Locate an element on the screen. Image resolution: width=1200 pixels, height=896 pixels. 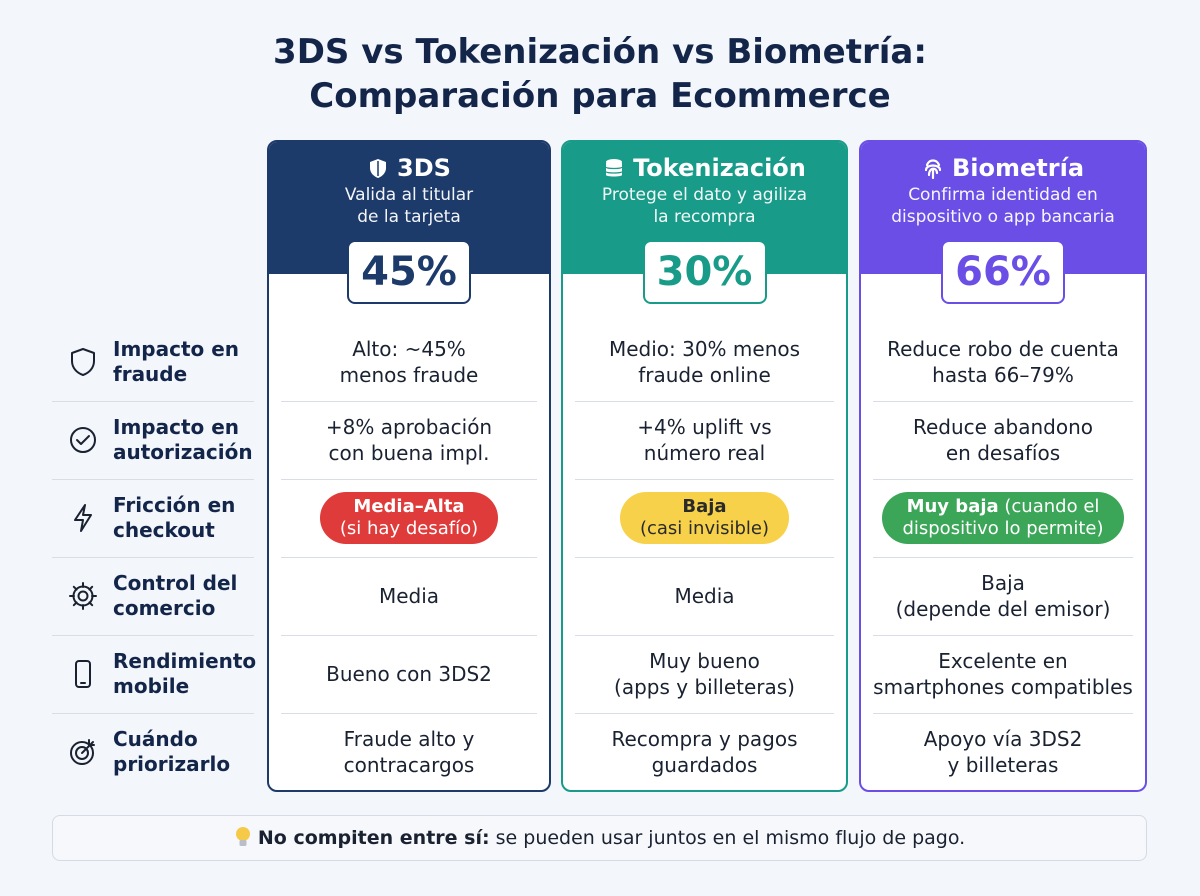
column-subtitle: Protege el dato y agiliza la recompra is located at coordinates (704, 206).